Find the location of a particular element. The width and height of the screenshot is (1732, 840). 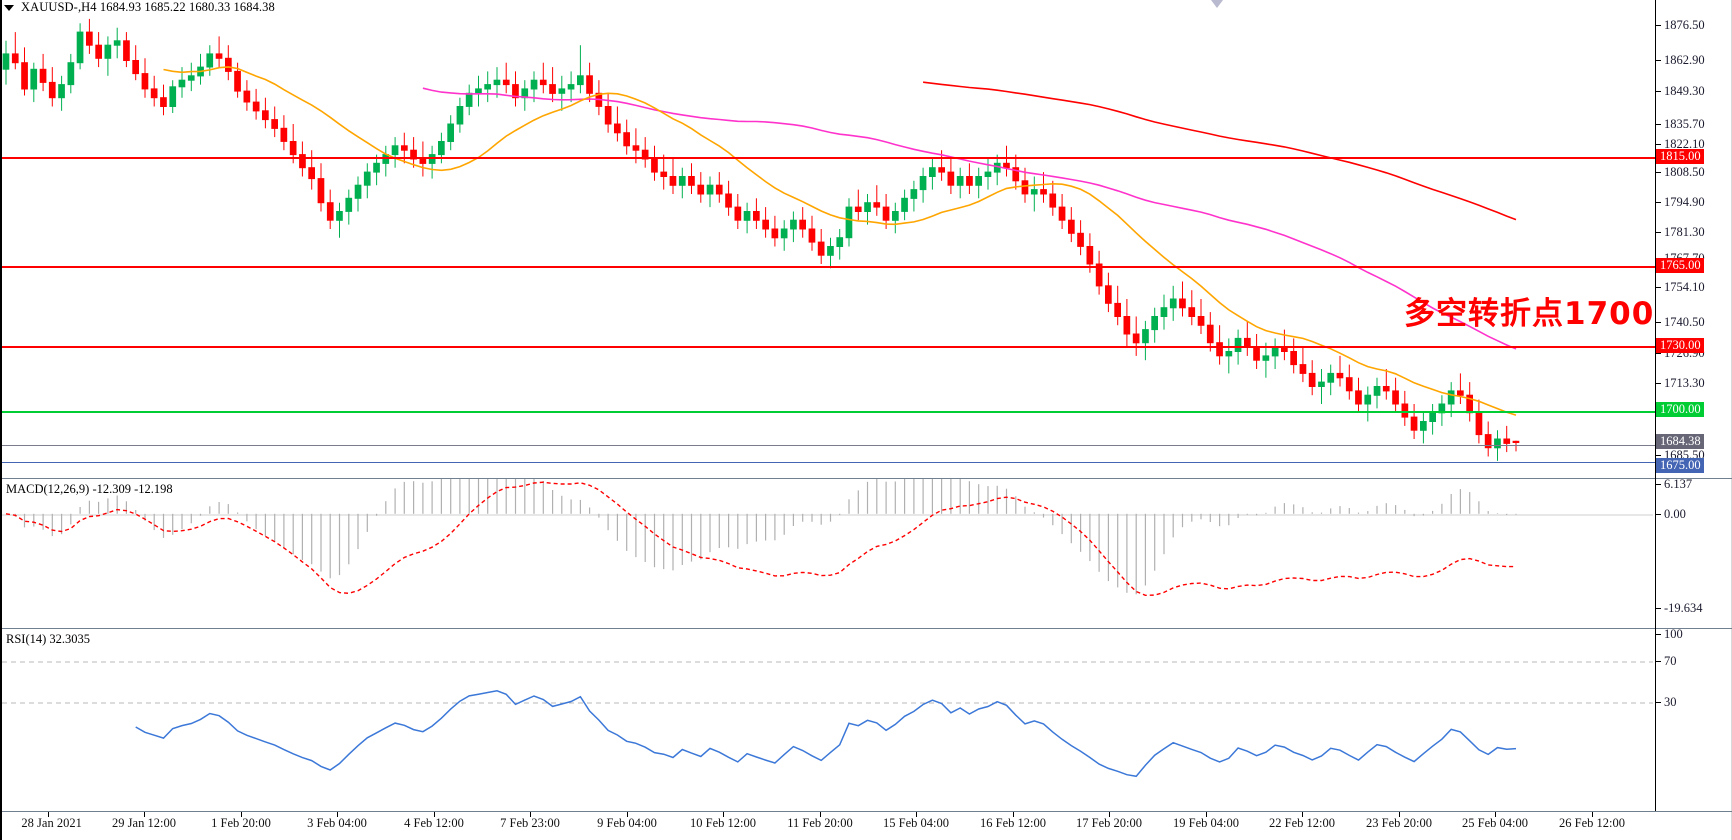

time-axis-label: 11 Feb 20:00 is located at coordinates (820, 823).